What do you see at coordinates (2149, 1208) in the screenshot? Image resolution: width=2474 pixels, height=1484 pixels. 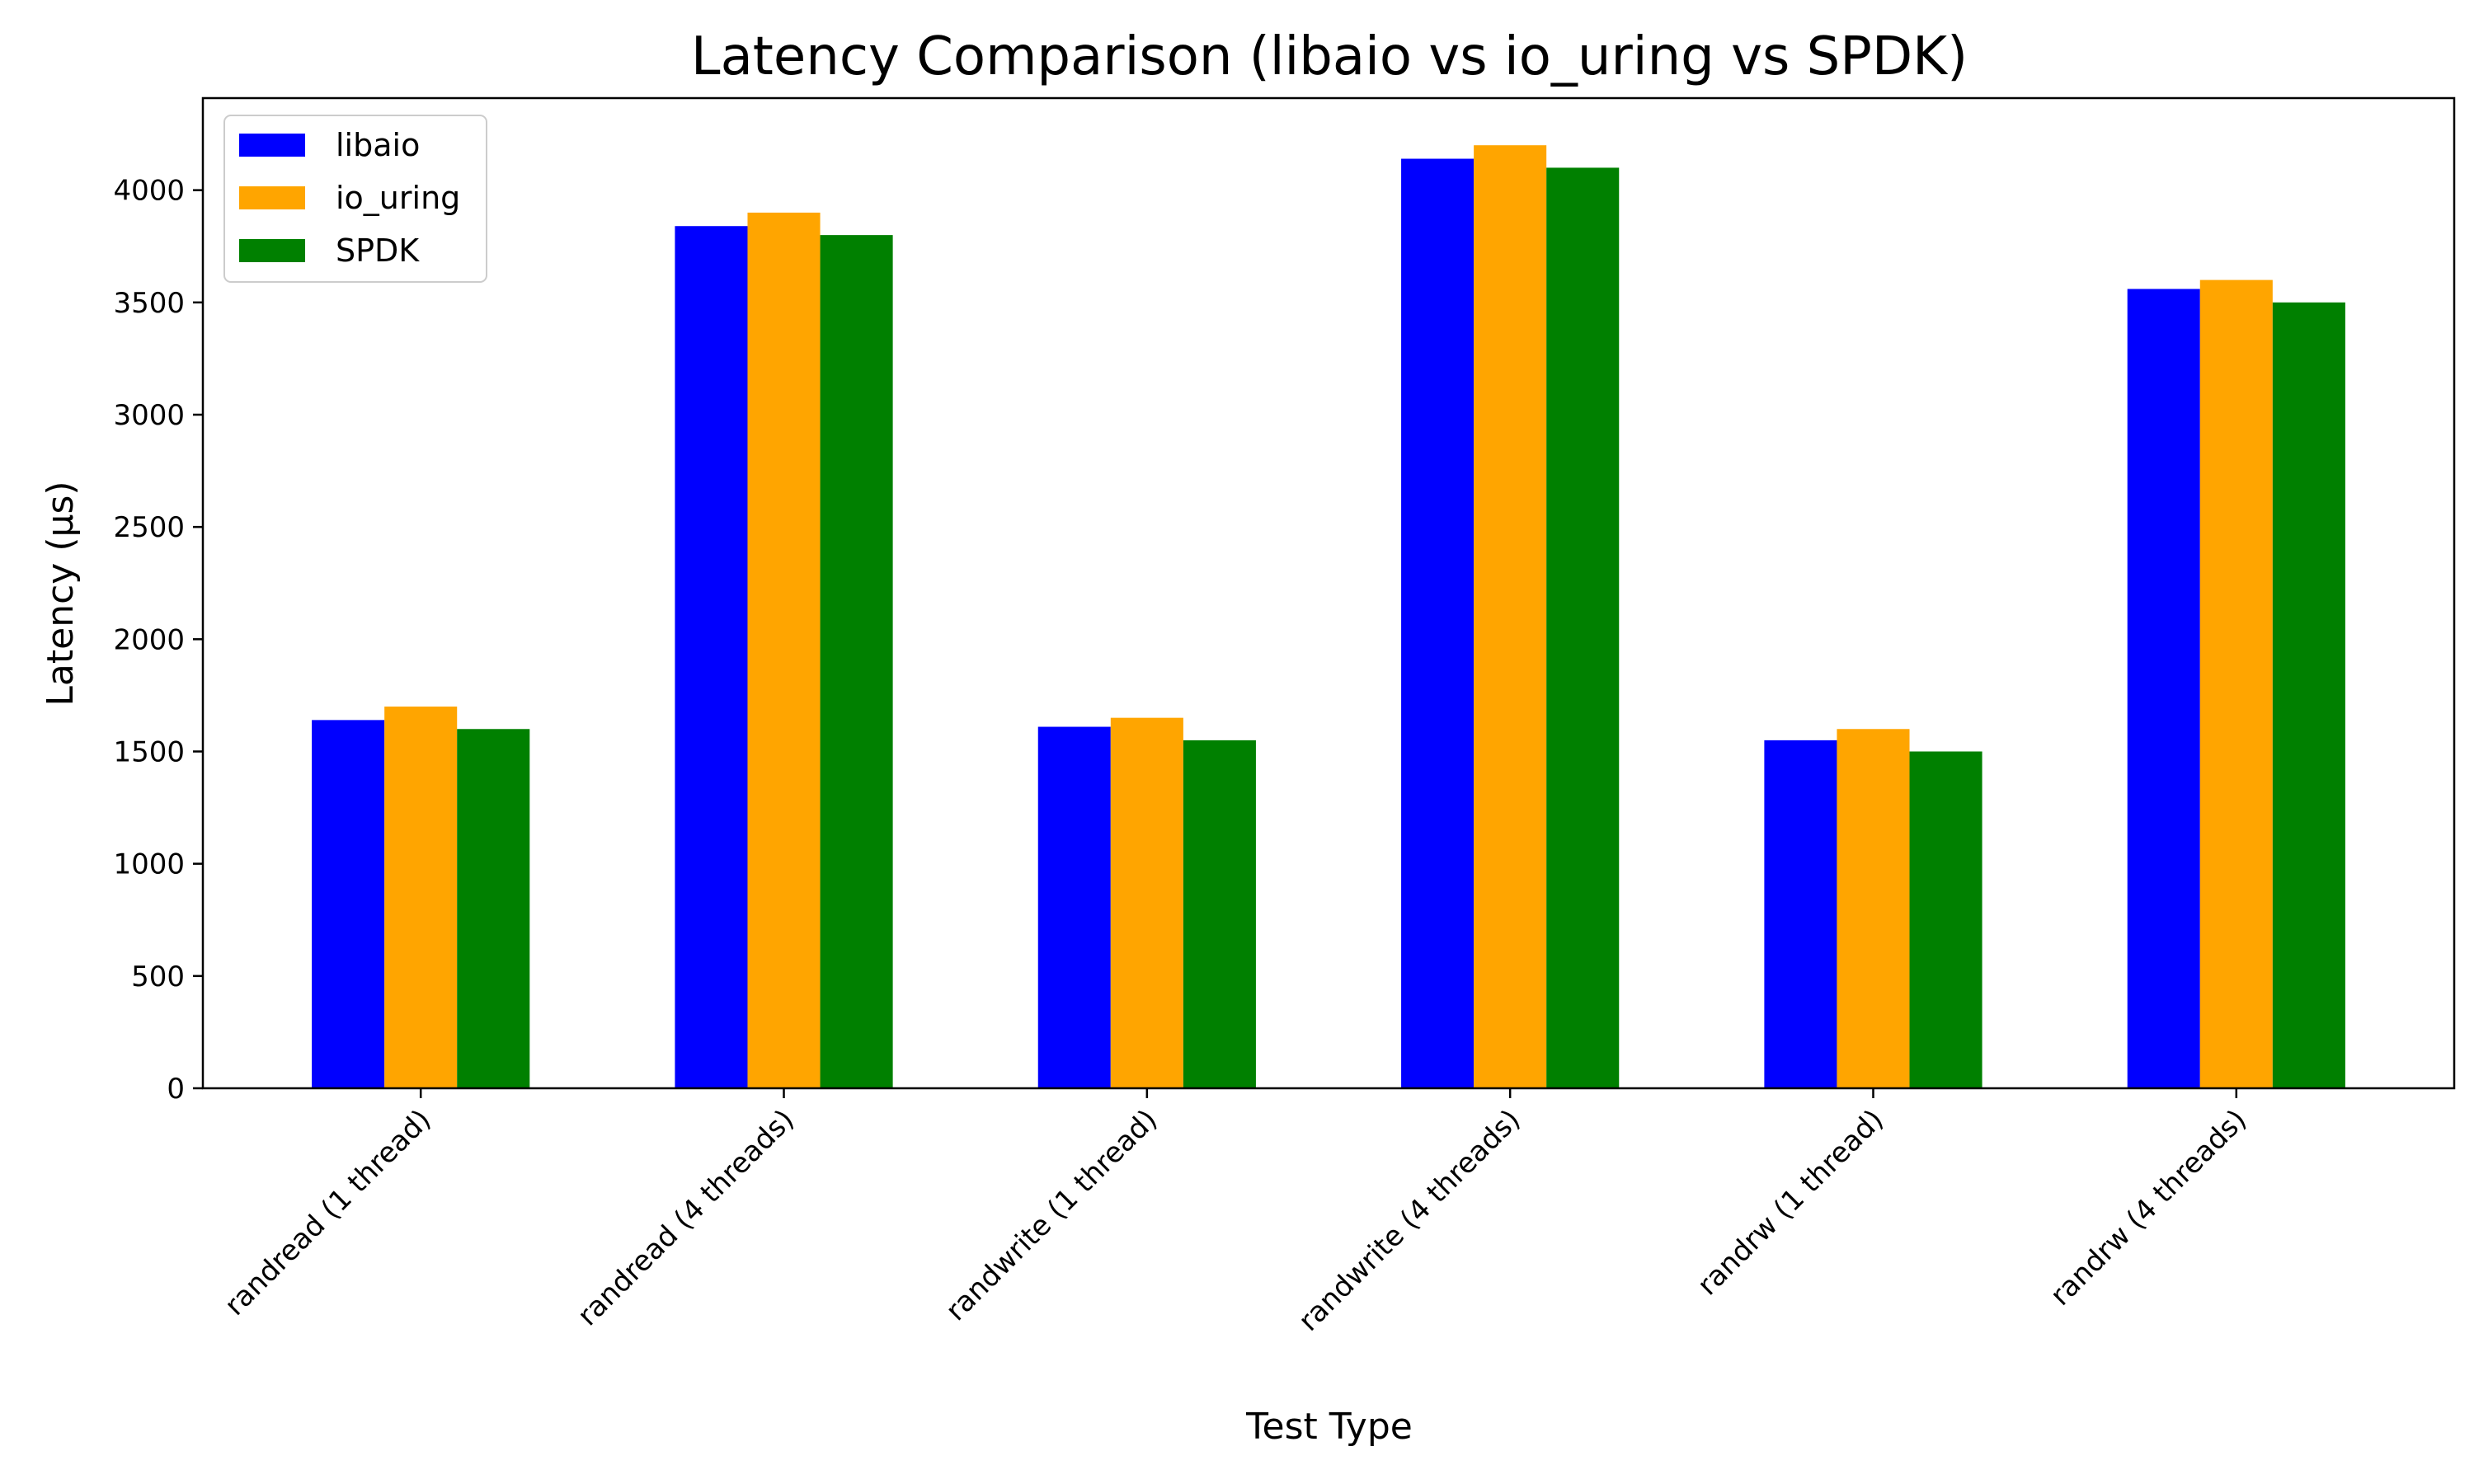 I see `x-tick-label: randrw (4 threads)` at bounding box center [2149, 1208].